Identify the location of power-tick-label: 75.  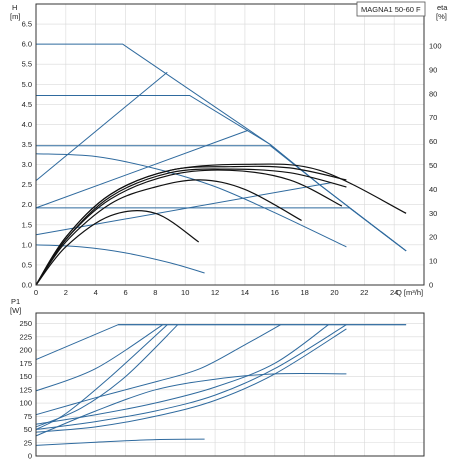
(28, 416).